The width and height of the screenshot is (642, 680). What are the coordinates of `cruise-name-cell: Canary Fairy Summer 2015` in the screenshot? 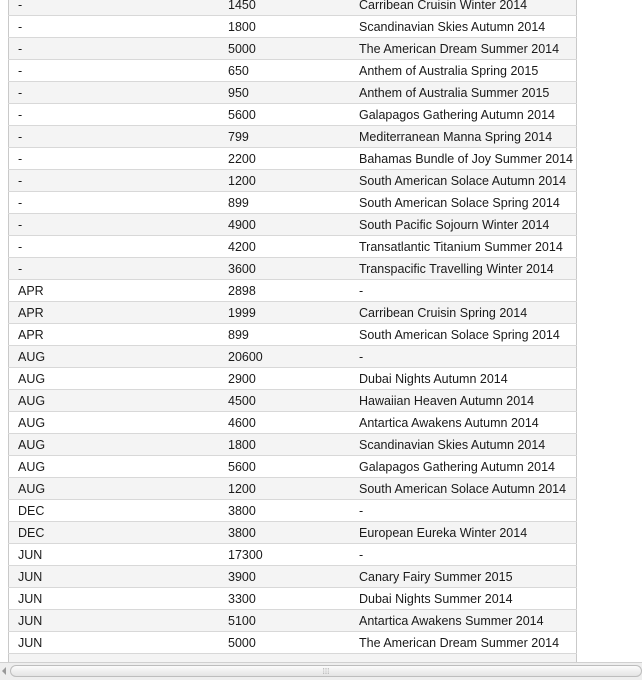 It's located at (468, 576).